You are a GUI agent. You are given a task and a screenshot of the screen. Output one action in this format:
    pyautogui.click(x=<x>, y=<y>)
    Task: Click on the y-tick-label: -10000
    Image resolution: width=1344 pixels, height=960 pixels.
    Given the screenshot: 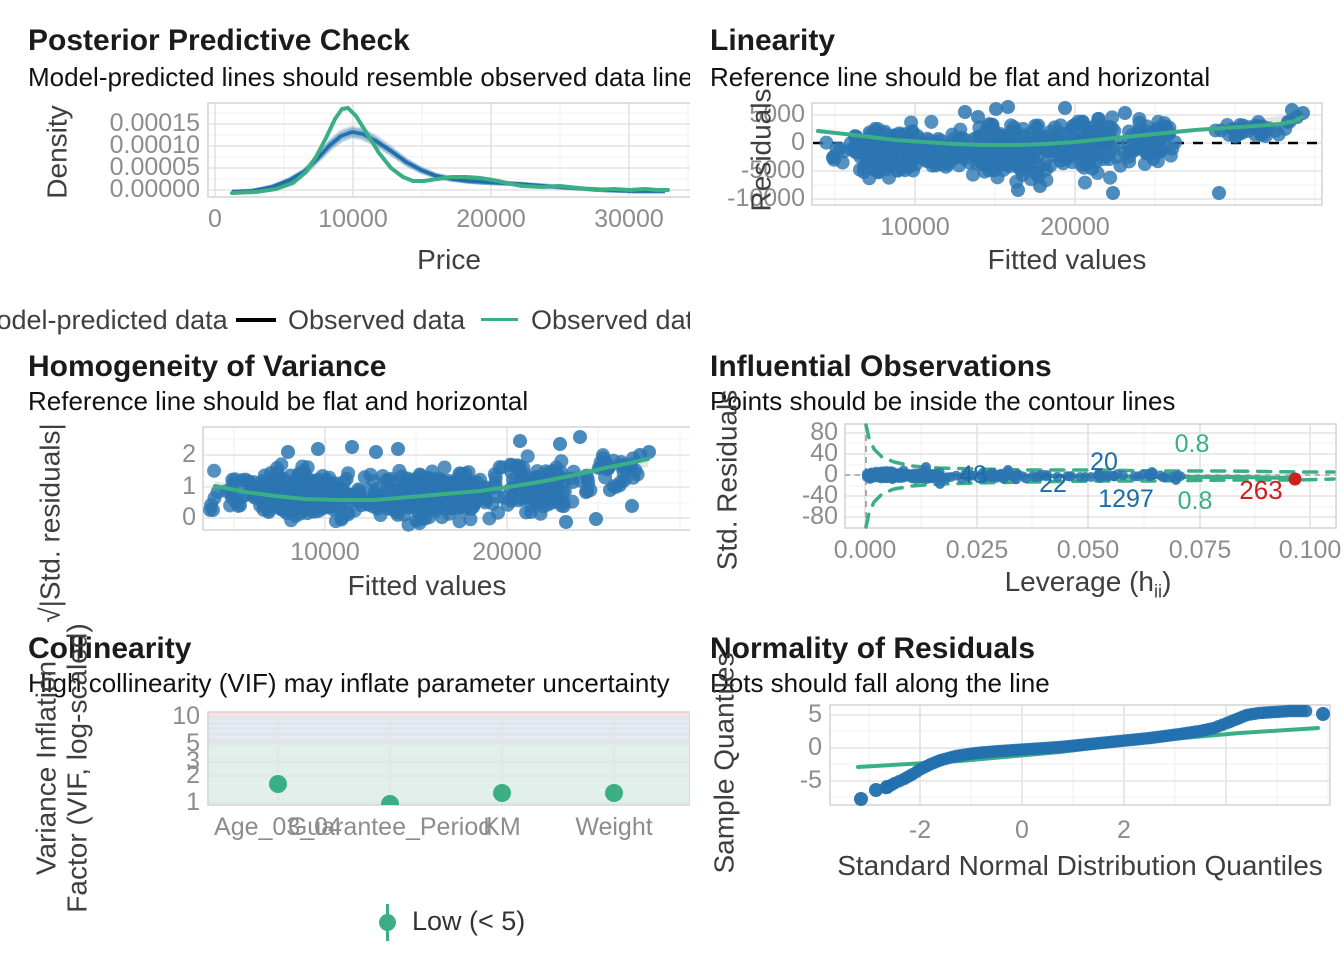 What is the action you would take?
    pyautogui.click(x=766, y=198)
    